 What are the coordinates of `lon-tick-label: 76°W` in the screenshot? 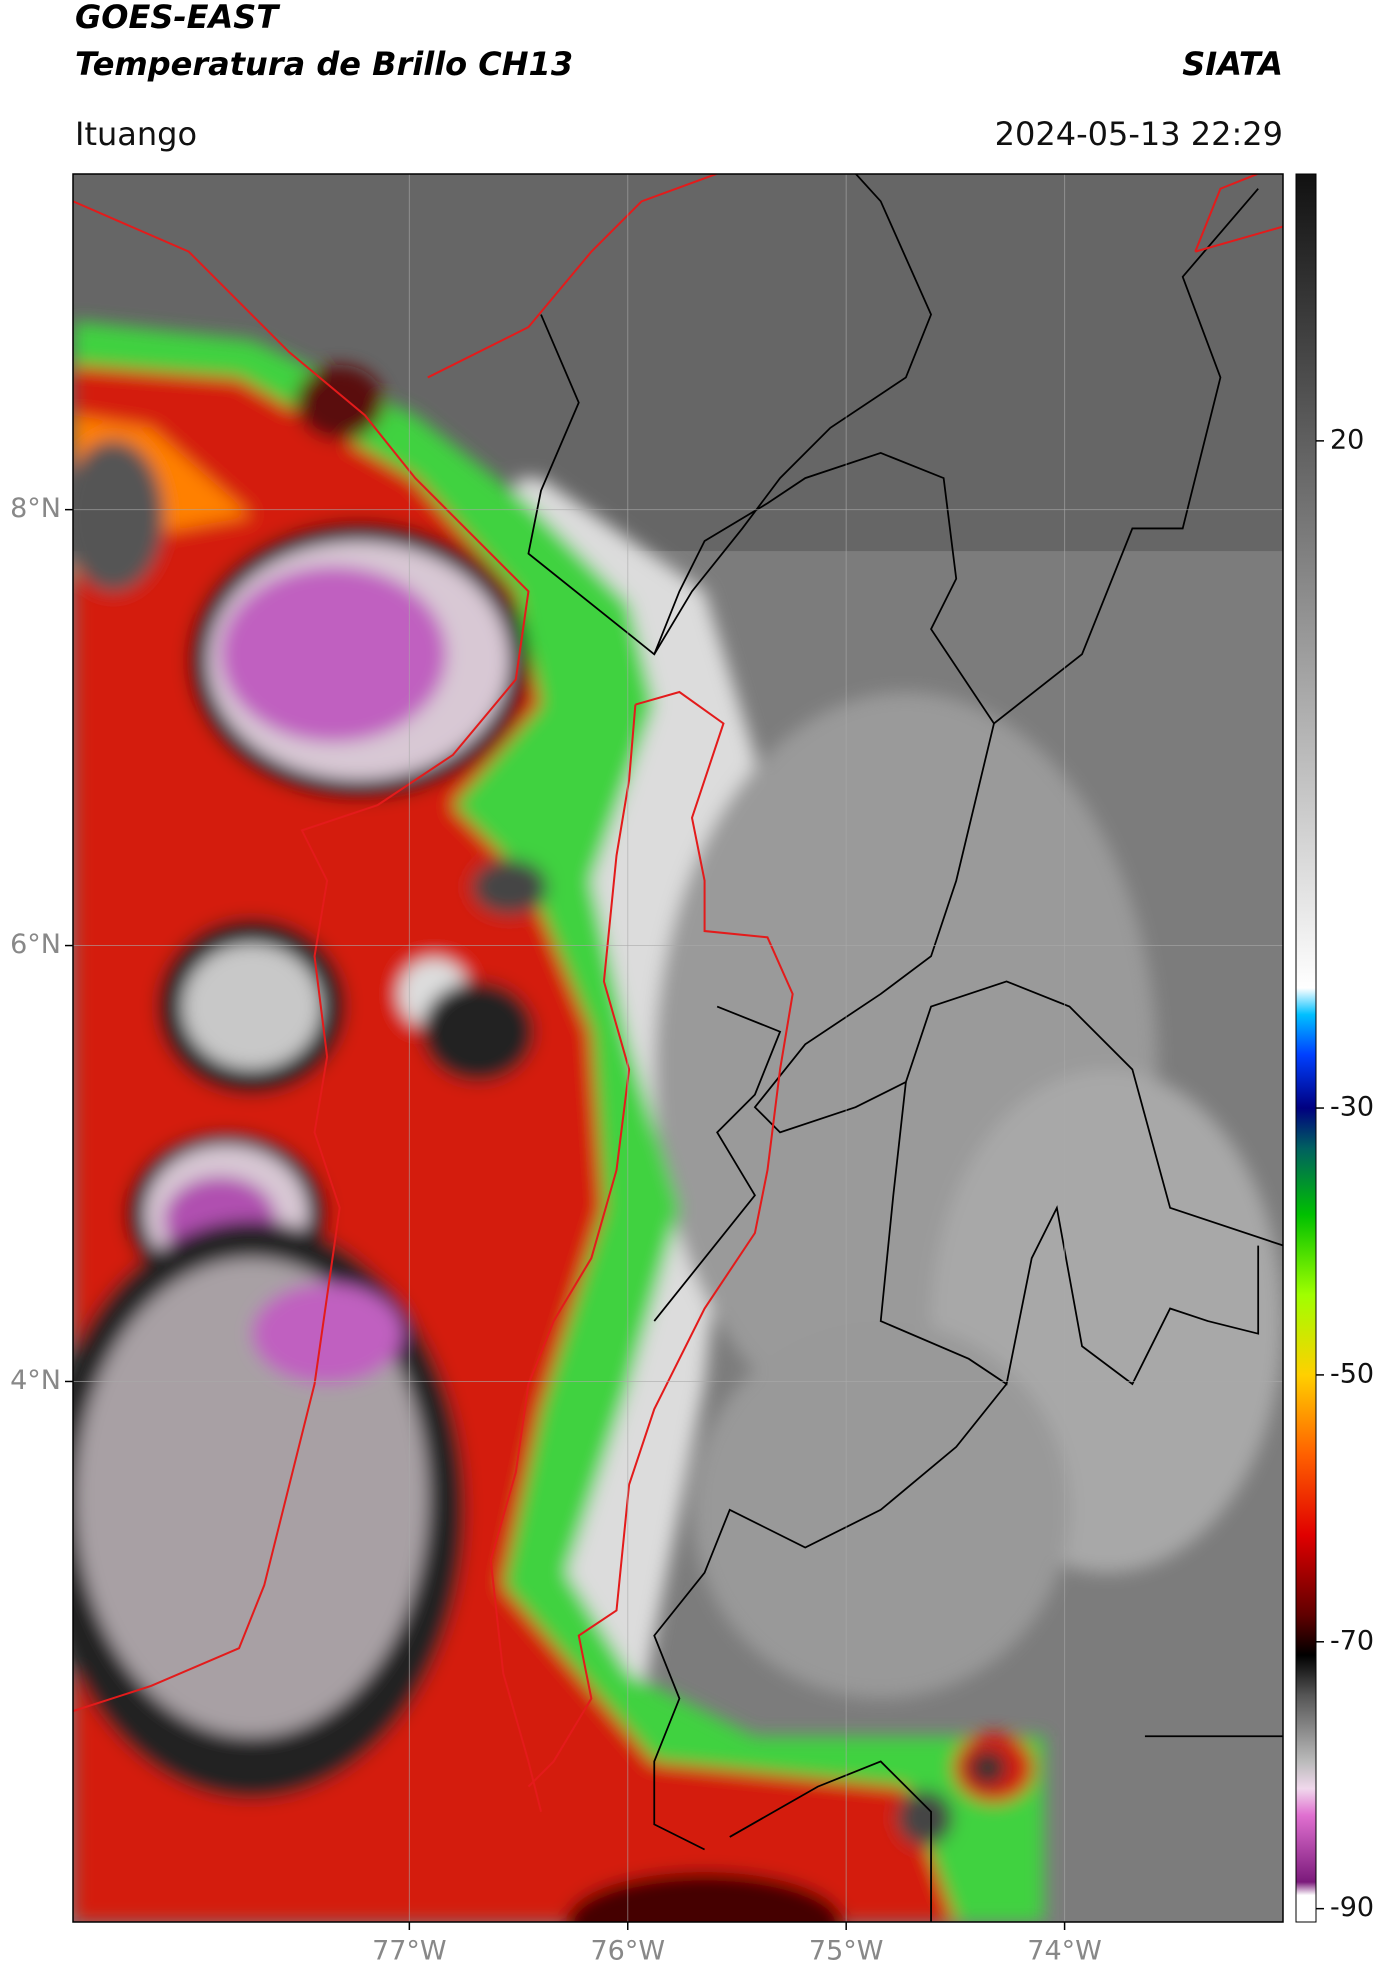 It's located at (627, 1951).